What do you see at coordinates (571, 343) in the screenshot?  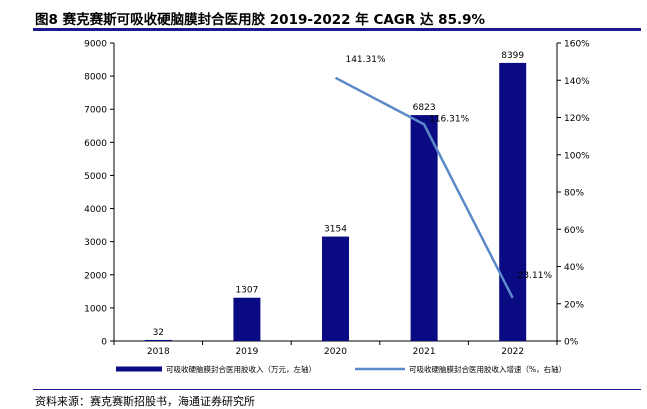 I see `right-tick-label: 0%` at bounding box center [571, 343].